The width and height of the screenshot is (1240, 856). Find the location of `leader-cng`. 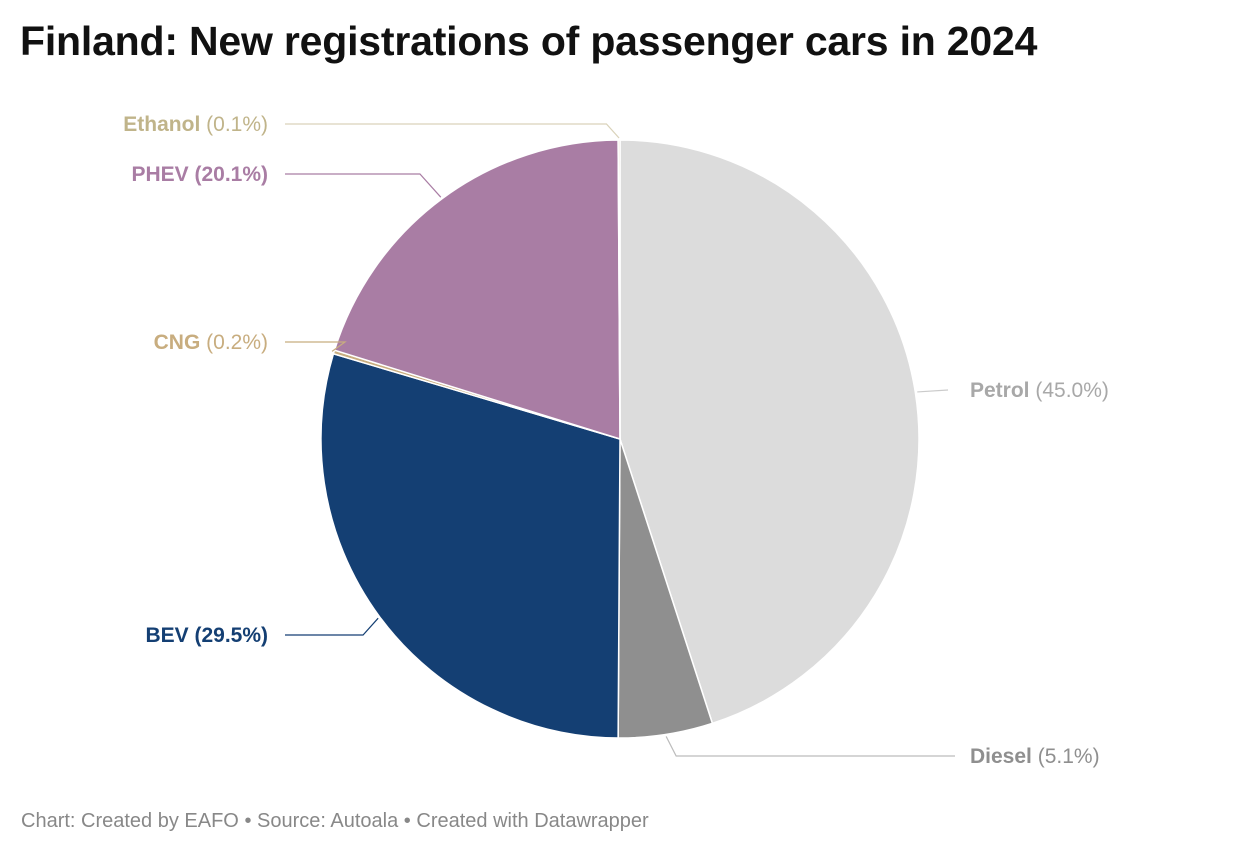

leader-cng is located at coordinates (316, 346).